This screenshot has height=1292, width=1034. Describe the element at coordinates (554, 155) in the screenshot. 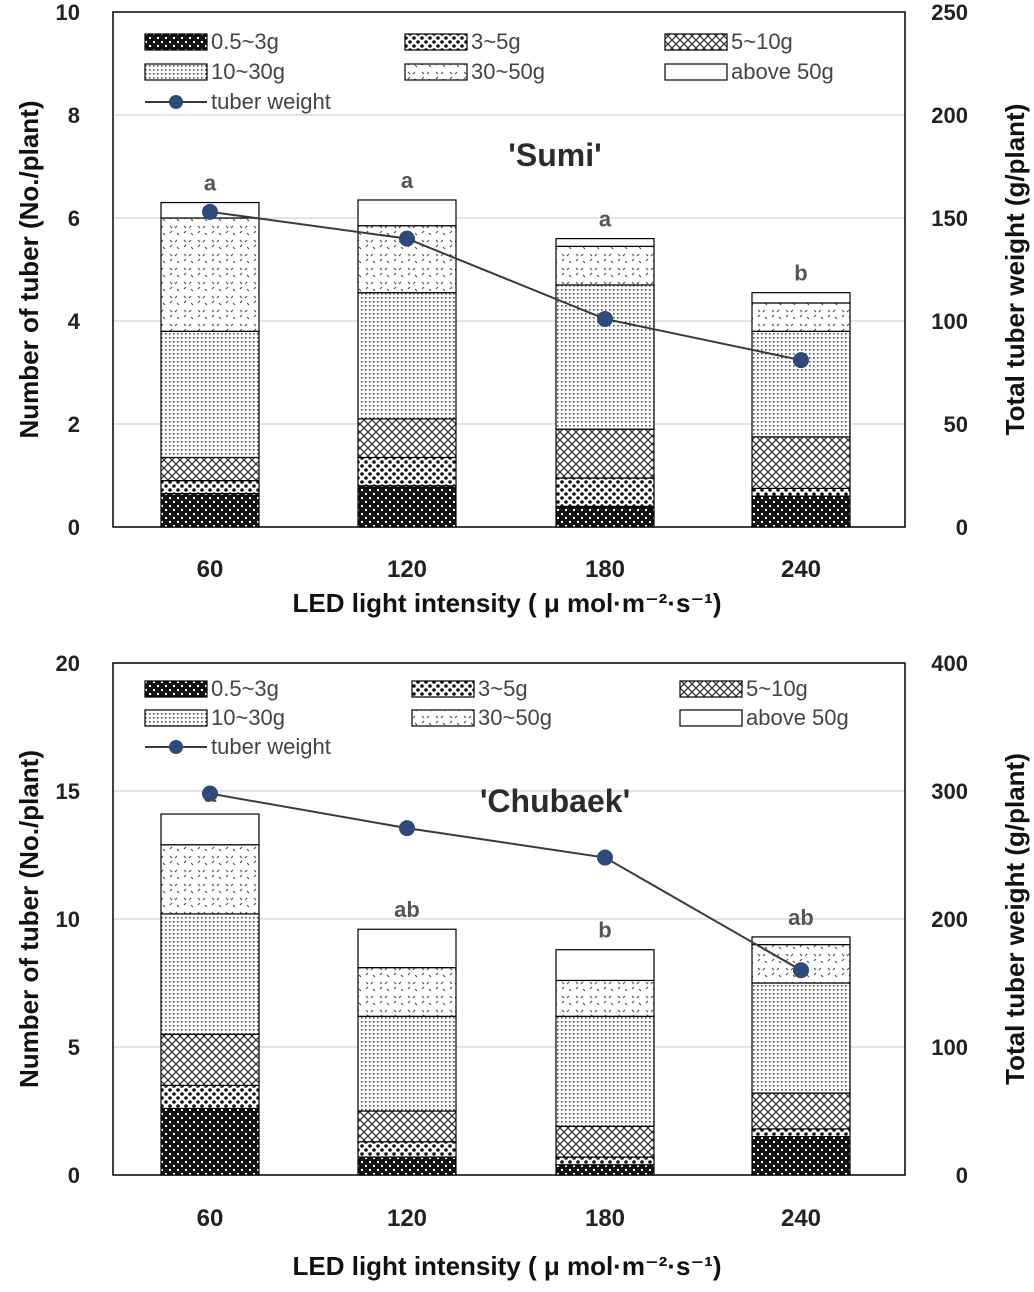

I see `panel-title: 'Sumi'` at that location.